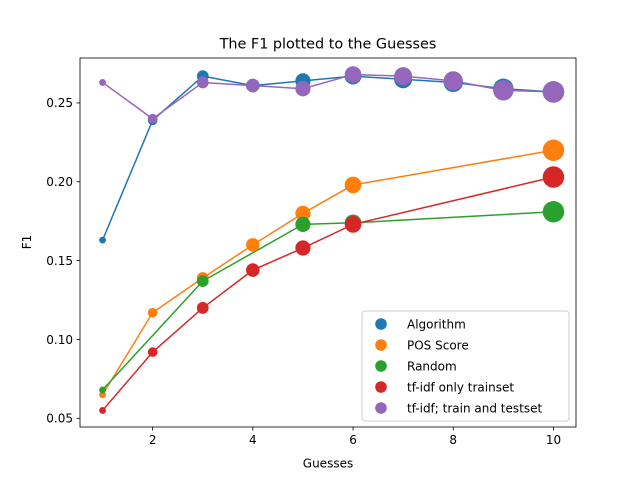 The width and height of the screenshot is (640, 484). I want to click on y-tick-label-3: 0.20, so click(59, 182).